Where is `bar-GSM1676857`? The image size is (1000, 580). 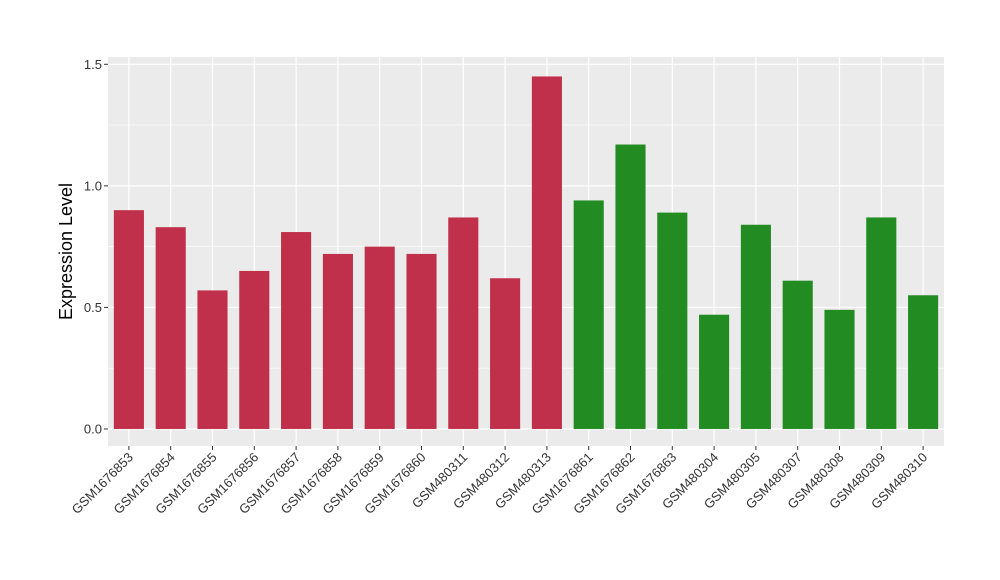
bar-GSM1676857 is located at coordinates (296, 330).